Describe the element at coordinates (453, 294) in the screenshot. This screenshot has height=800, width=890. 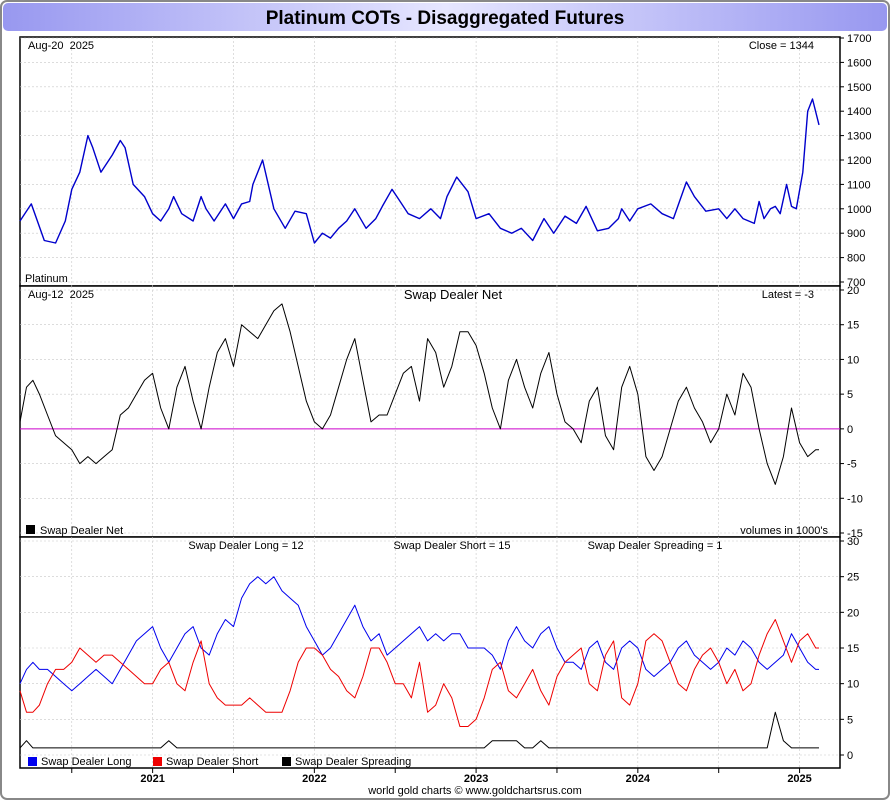
I see `net-panel-title: Swap Dealer Net` at that location.